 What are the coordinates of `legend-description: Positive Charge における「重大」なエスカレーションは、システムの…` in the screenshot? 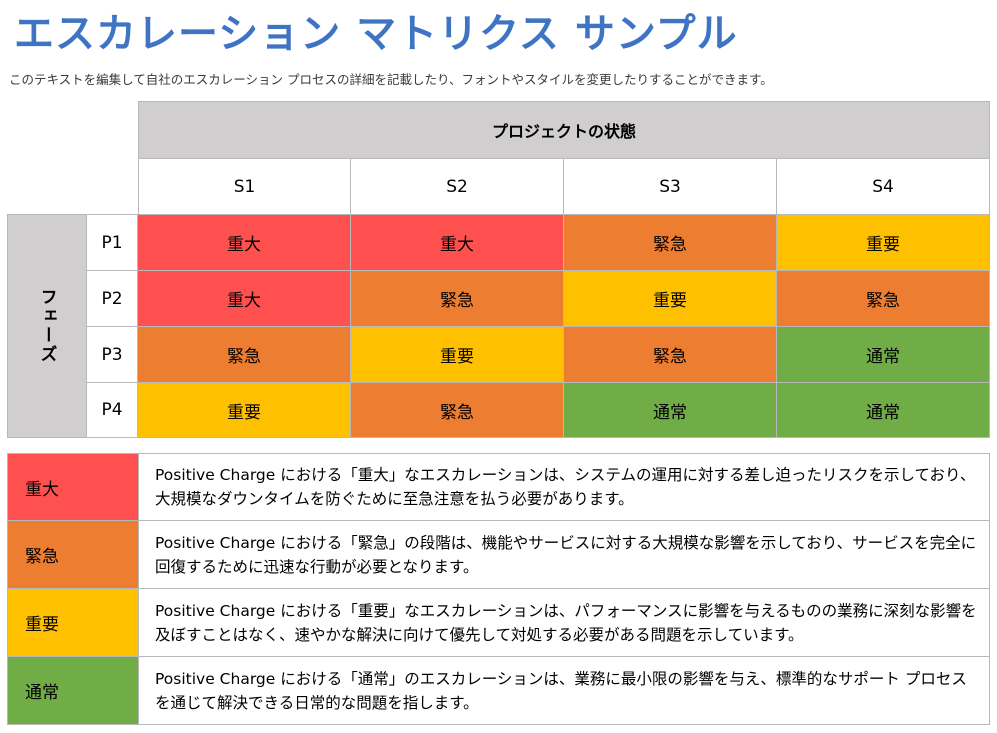 It's located at (564, 487).